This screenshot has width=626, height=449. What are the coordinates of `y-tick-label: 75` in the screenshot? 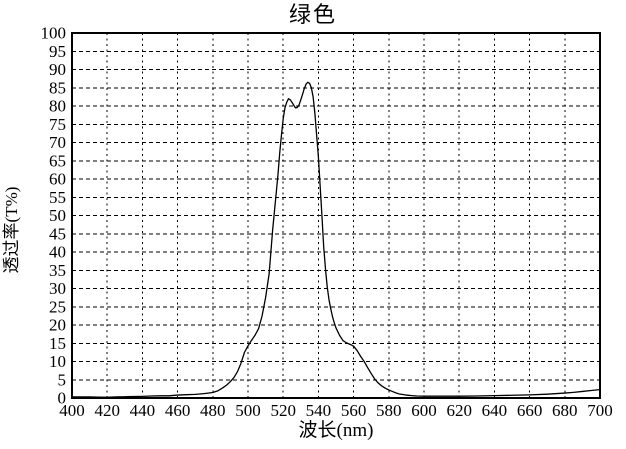 It's located at (57, 124).